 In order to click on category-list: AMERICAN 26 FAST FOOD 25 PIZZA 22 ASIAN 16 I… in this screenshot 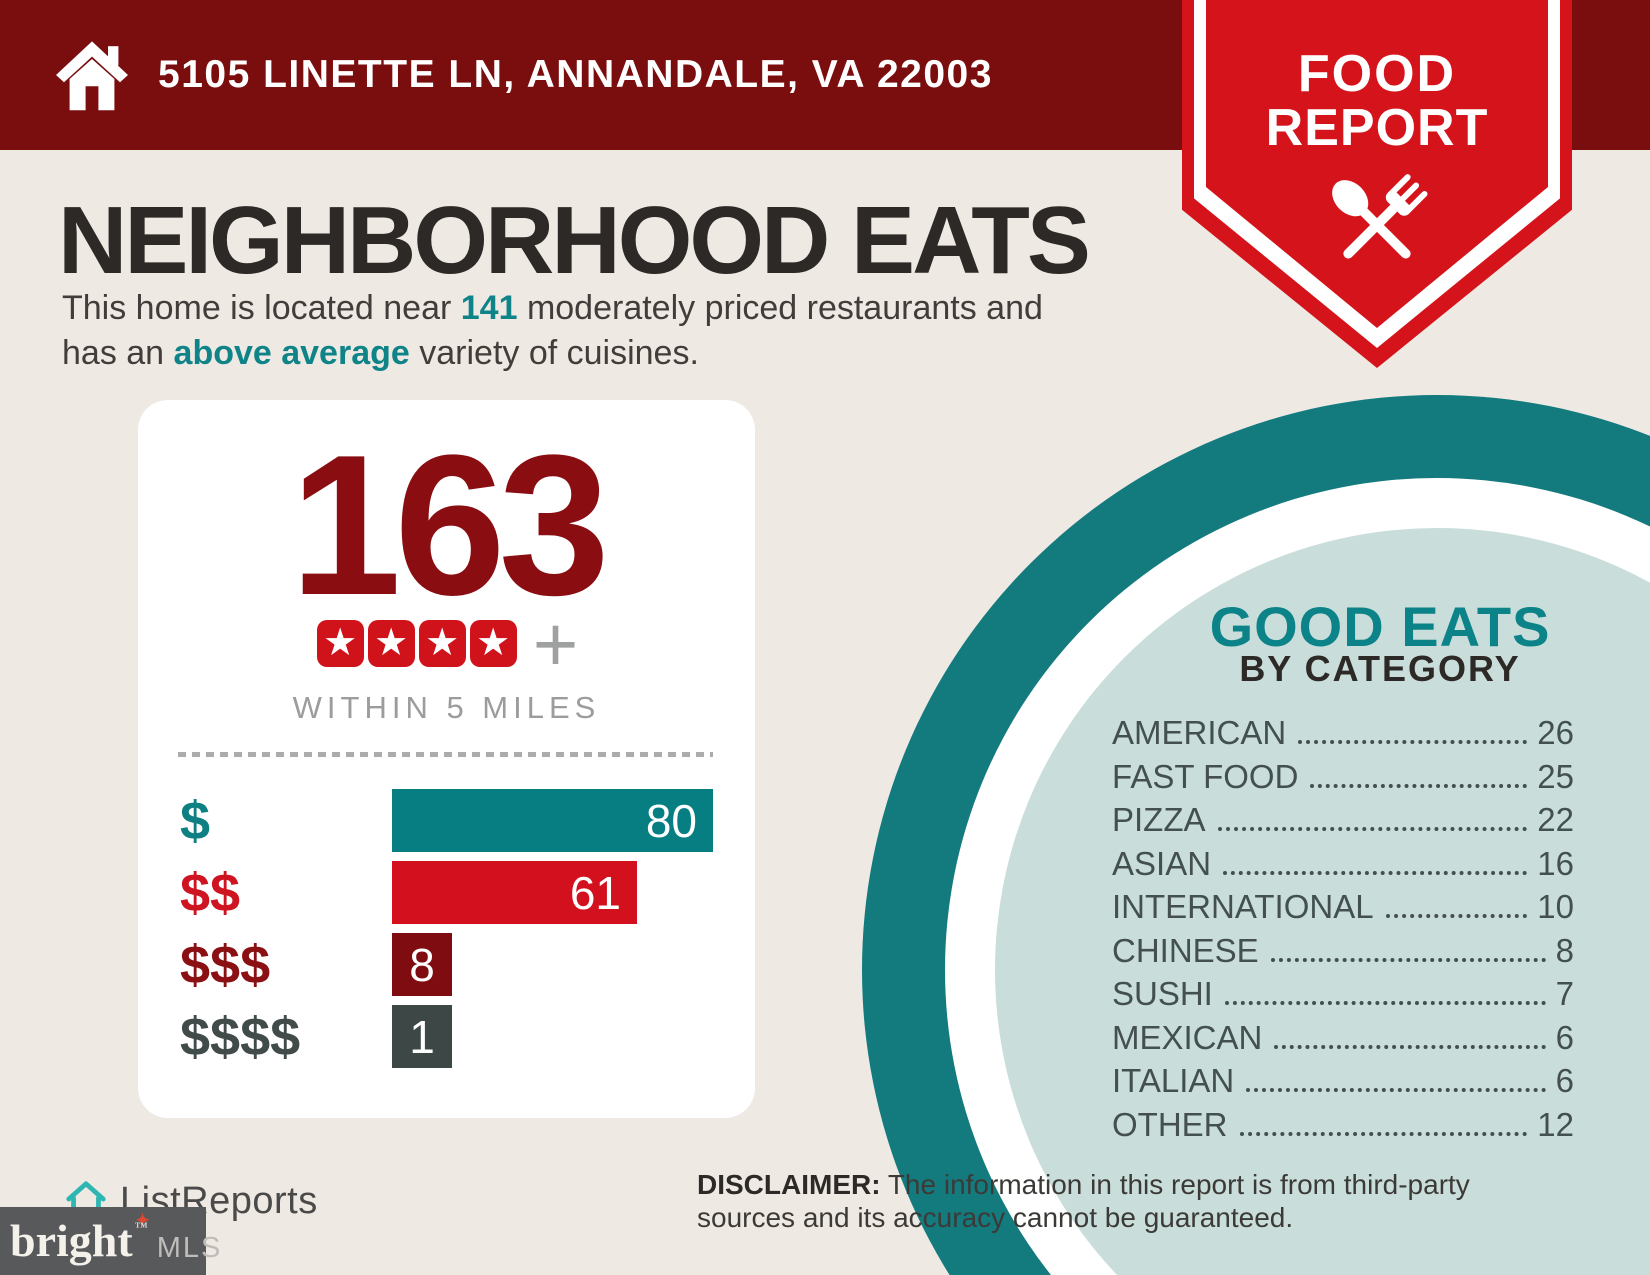, I will do `click(1343, 931)`.